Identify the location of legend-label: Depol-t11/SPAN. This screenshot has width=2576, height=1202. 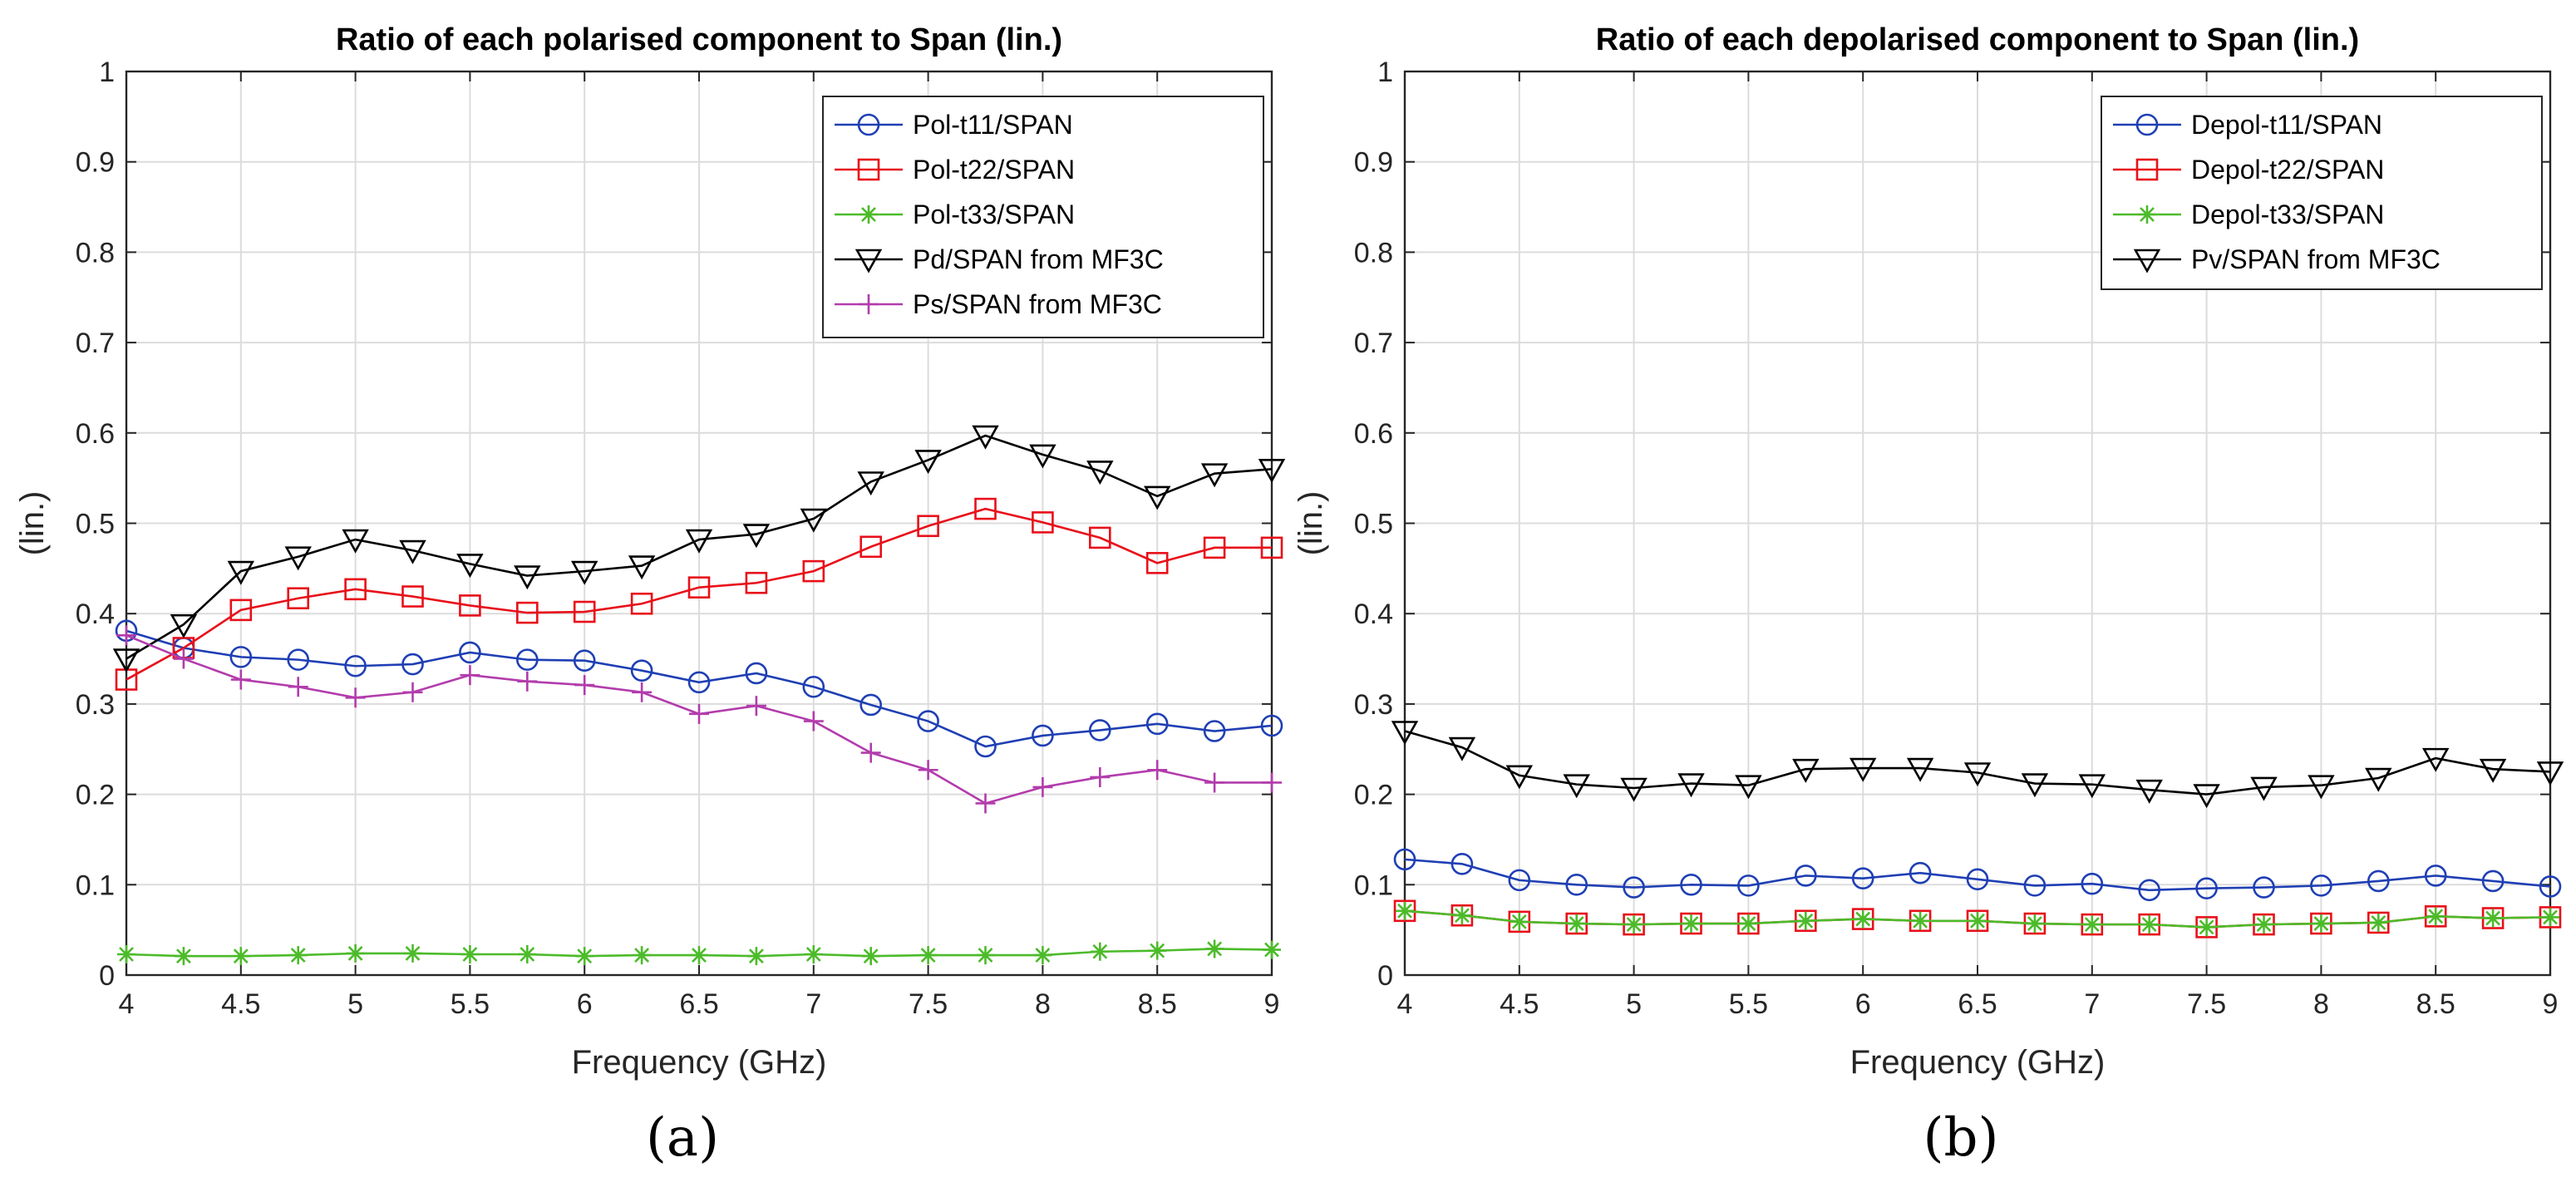
(2286, 125).